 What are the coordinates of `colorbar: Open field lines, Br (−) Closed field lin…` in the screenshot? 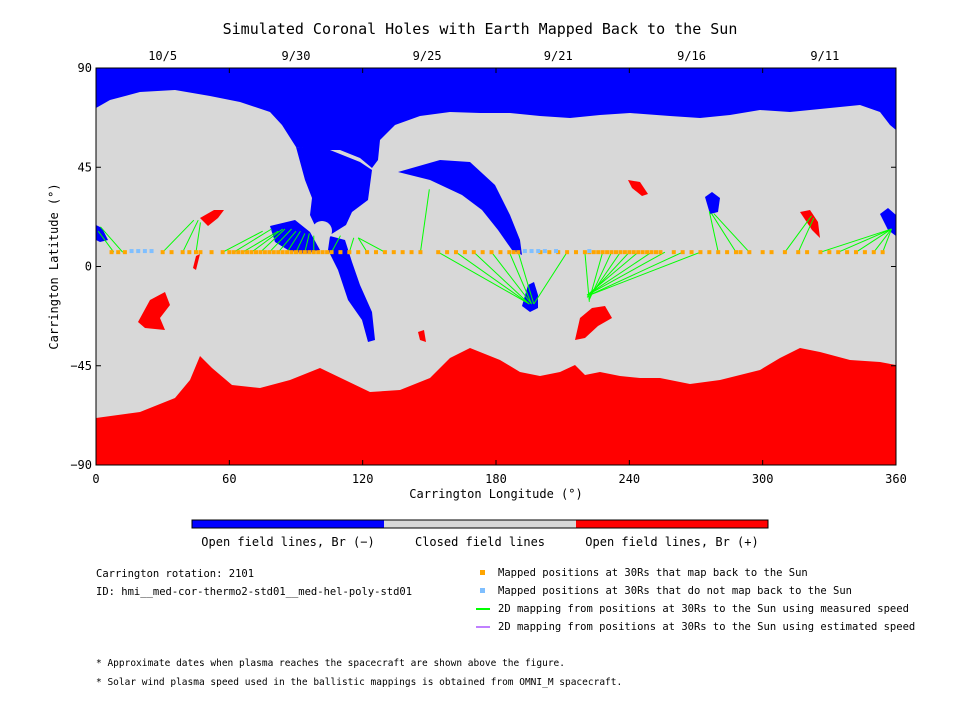 It's located at (480, 534).